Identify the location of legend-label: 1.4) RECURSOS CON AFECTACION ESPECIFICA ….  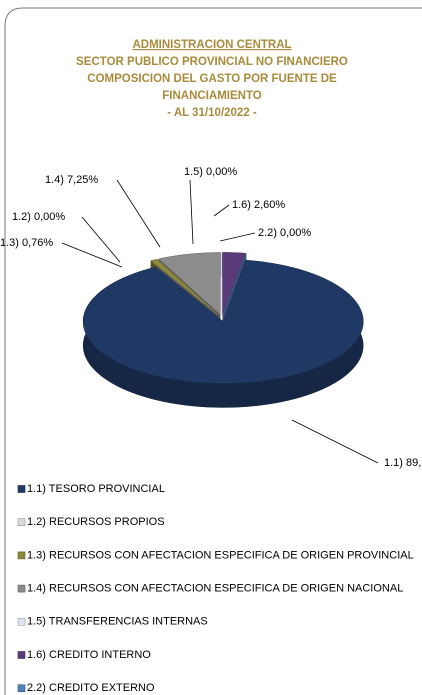
(215, 589).